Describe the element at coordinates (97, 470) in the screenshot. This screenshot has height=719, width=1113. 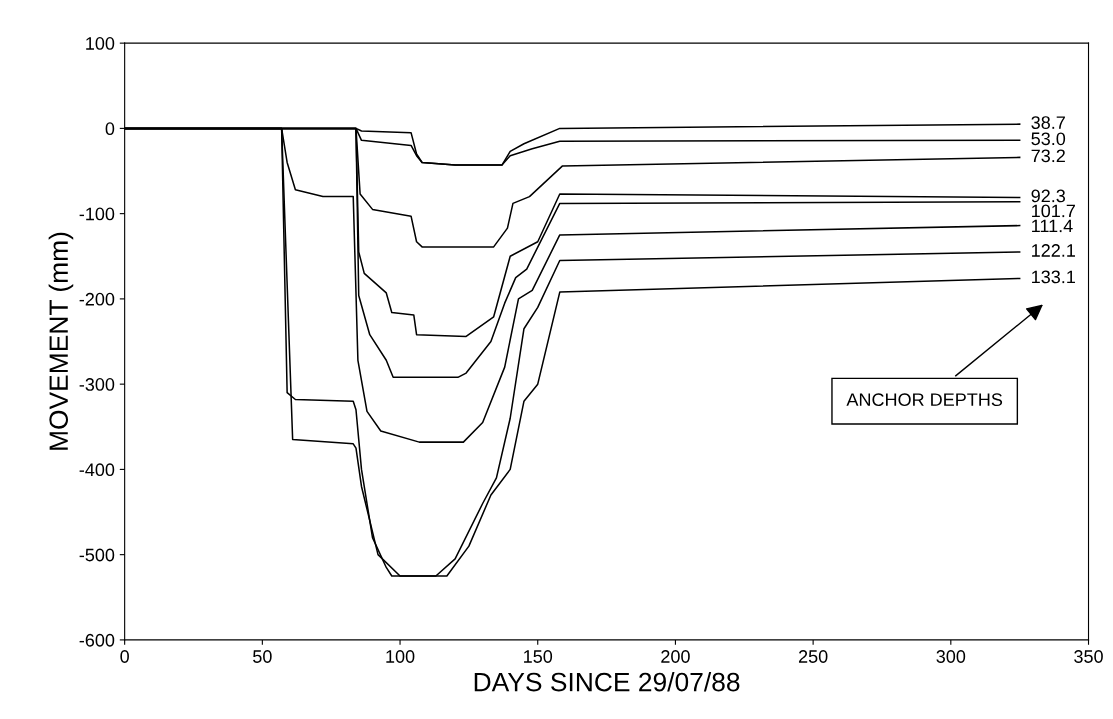
I see `y-tick-label: -400` at that location.